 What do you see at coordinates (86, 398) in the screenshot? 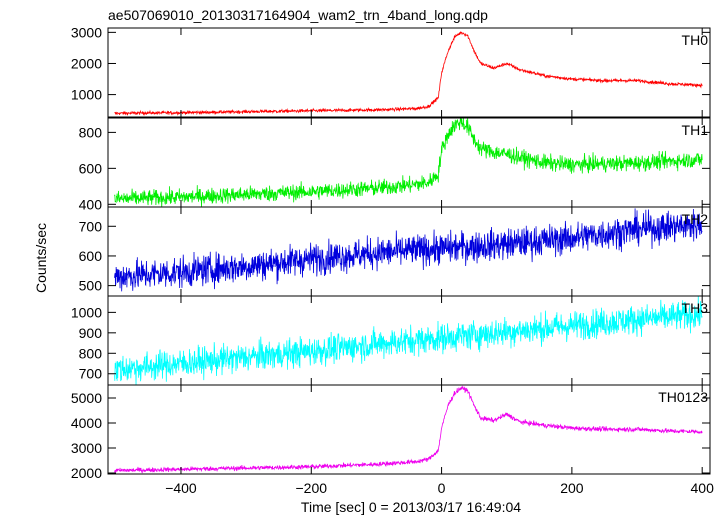
I see `y-tick-label: 5000` at bounding box center [86, 398].